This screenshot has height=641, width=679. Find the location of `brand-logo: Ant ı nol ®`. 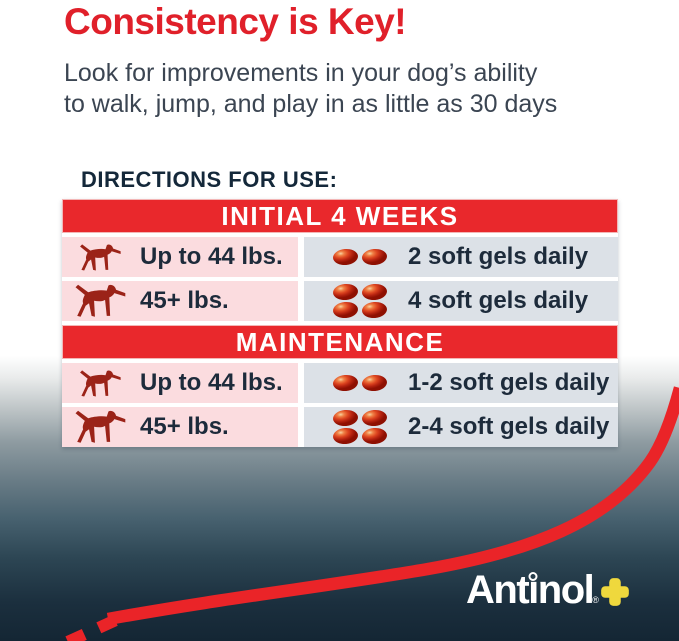

brand-logo: Ant ı nol ® is located at coordinates (548, 590).